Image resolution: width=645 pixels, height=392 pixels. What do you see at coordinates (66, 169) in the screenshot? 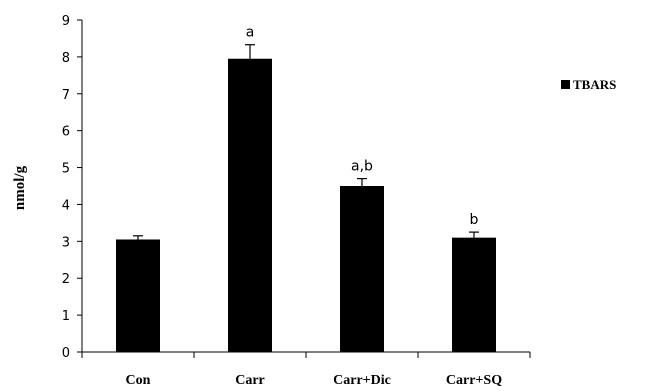
I see `y-tick-label: 5` at bounding box center [66, 169].